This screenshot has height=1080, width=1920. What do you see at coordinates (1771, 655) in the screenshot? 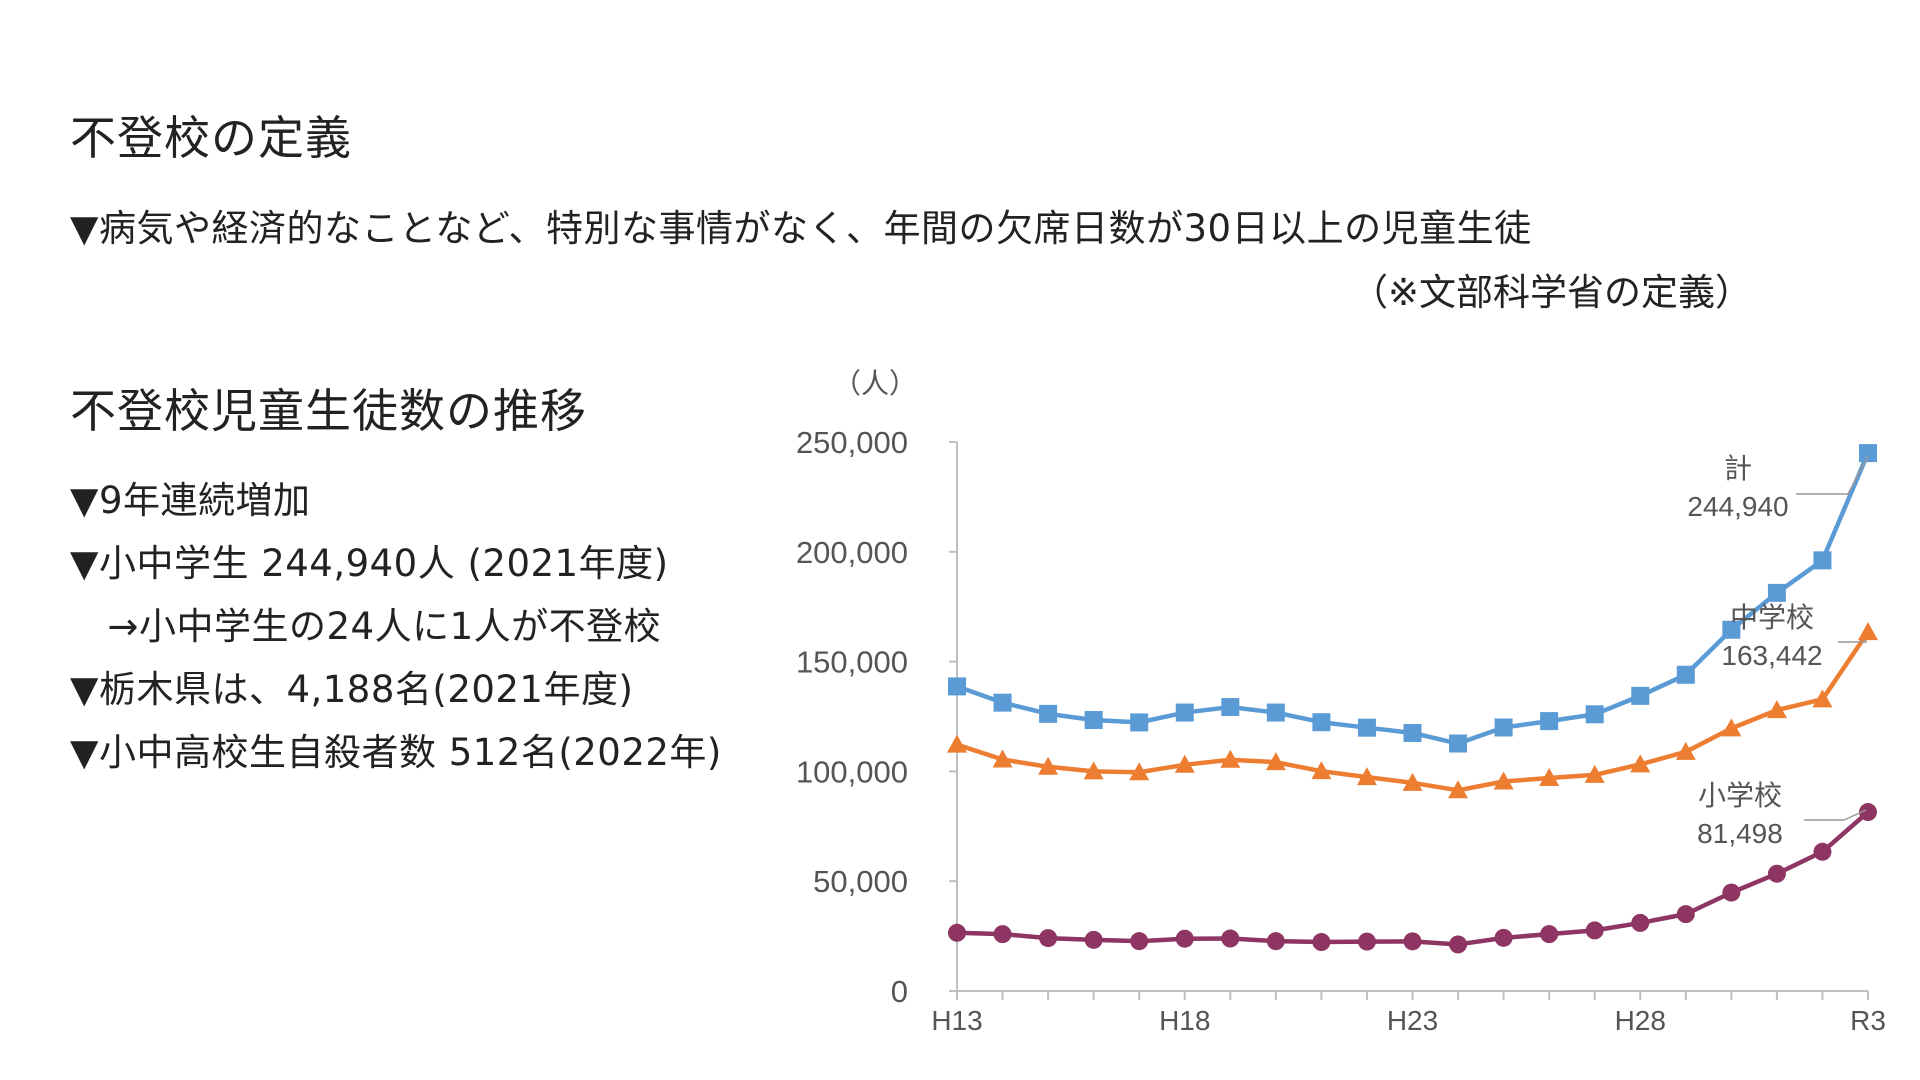
I see `series-value-label: 163,442` at bounding box center [1771, 655].